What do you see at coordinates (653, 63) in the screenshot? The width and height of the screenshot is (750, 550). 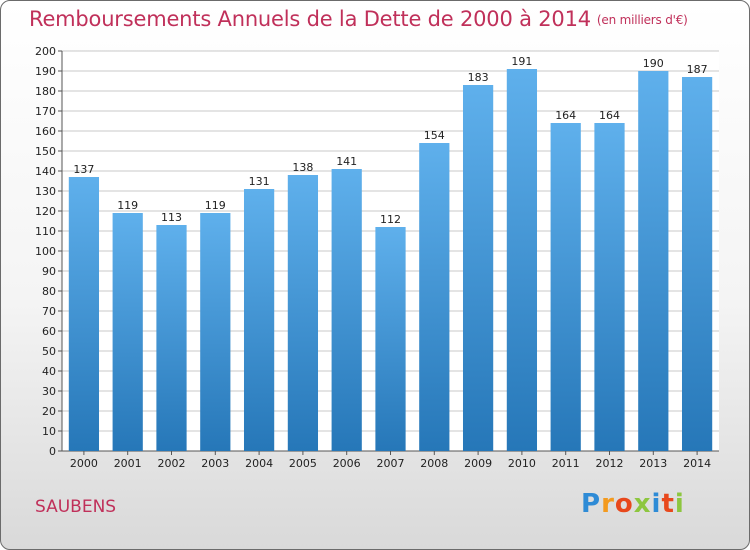 I see `bar-value-label-2013: 190` at bounding box center [653, 63].